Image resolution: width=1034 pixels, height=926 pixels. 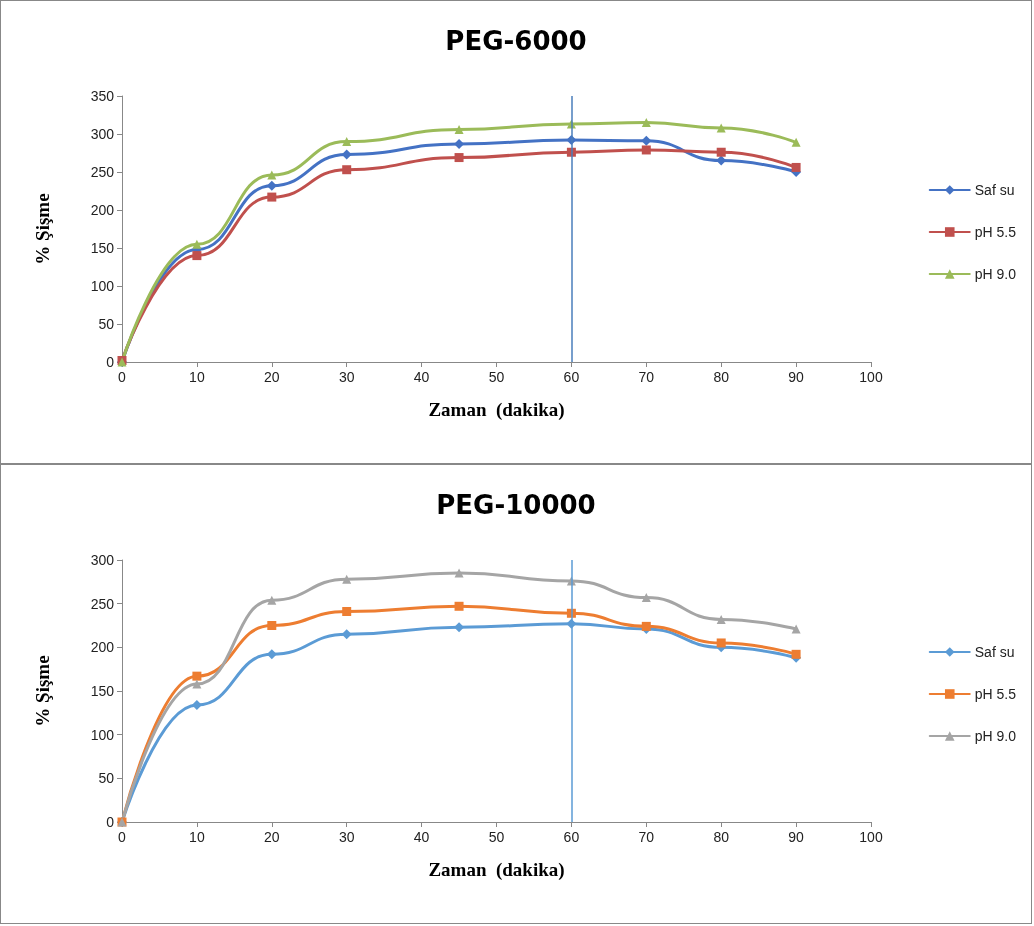 I want to click on y-tick-label: 350, so click(x=102, y=96).